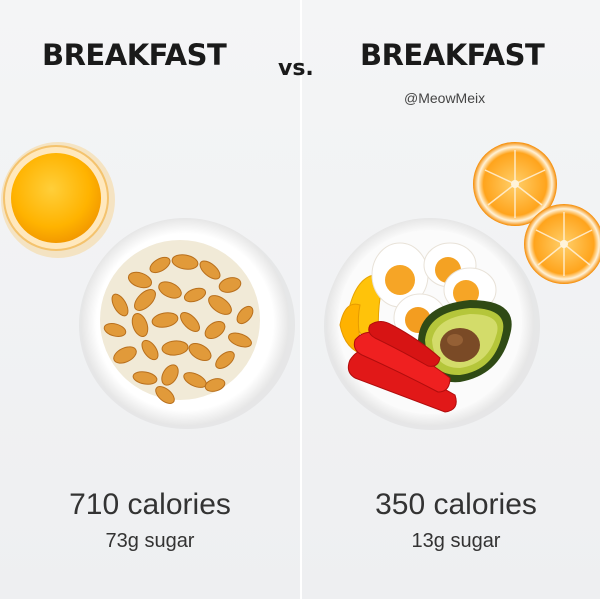 This screenshot has height=599, width=600. I want to click on avocado-half, so click(465, 341).